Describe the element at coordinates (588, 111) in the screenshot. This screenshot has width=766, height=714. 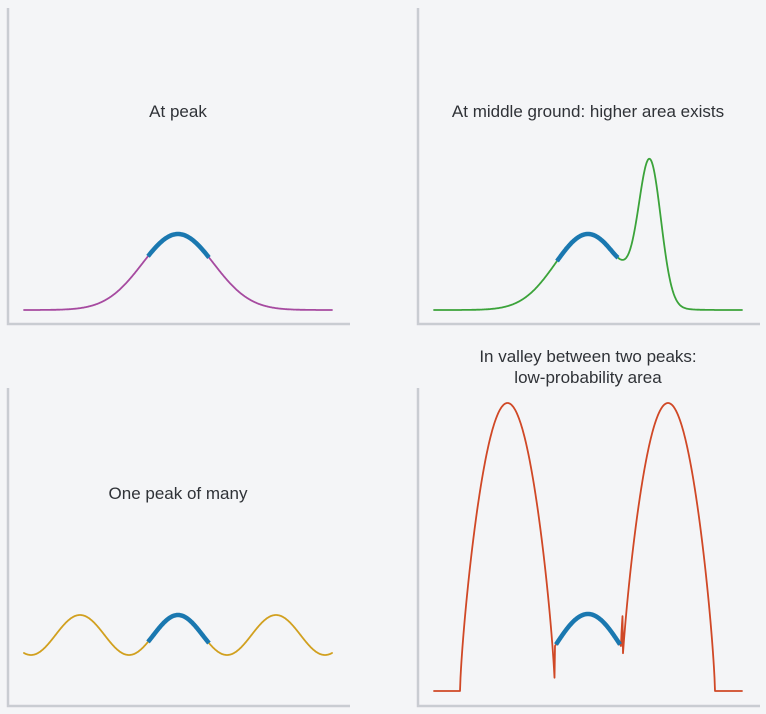
I see `panel-title-middle-ground: At middle ground: higher area exists` at that location.